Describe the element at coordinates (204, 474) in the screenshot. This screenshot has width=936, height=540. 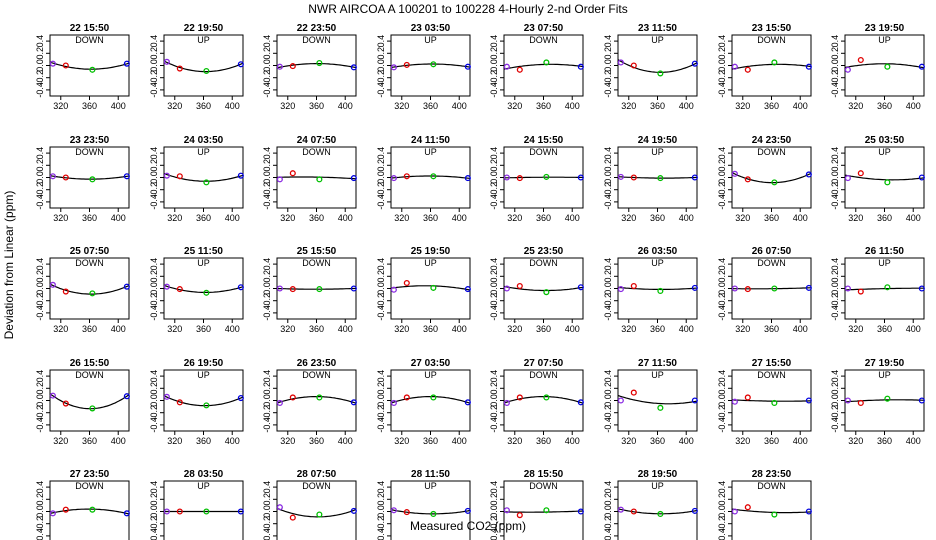
I see `panel-time-label: 28 03:50` at that location.